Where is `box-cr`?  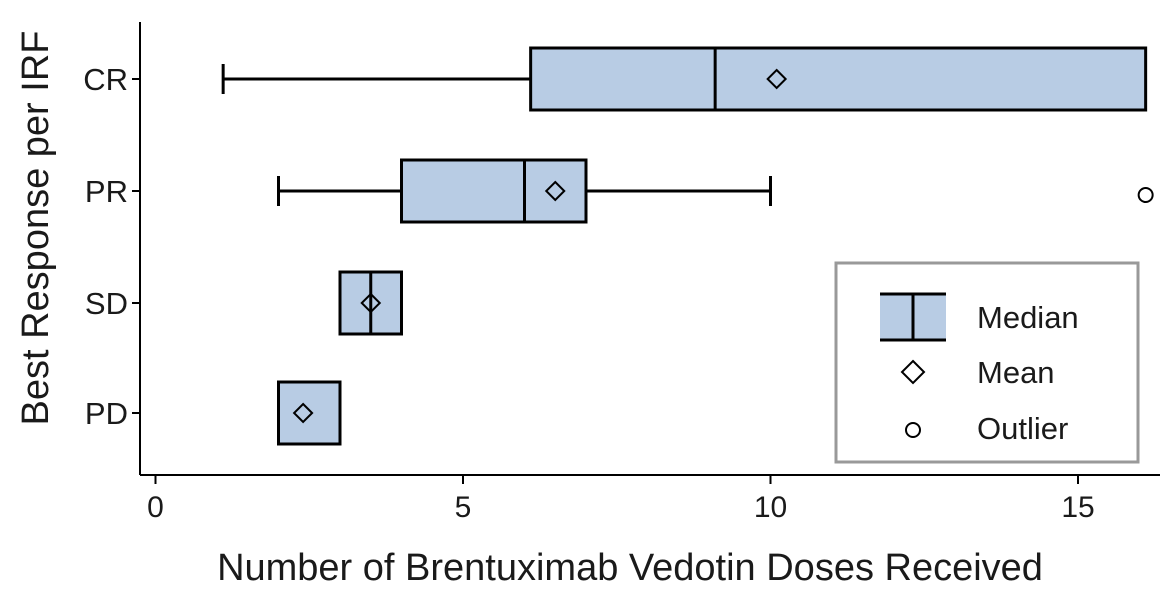
box-cr is located at coordinates (838, 79).